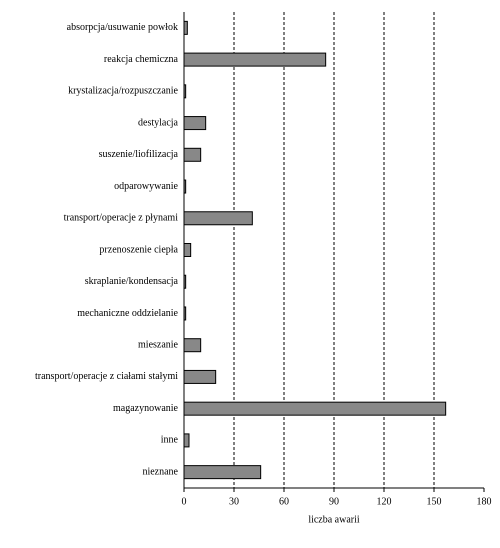 The height and width of the screenshot is (548, 500). What do you see at coordinates (384, 501) in the screenshot?
I see `x-tick-label: 120` at bounding box center [384, 501].